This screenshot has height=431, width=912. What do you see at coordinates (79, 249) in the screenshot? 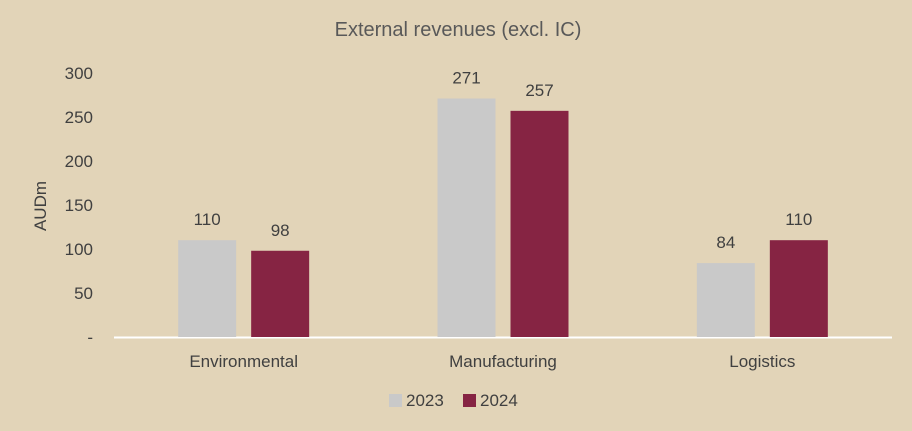
I see `y-tick-label: 100` at bounding box center [79, 249].